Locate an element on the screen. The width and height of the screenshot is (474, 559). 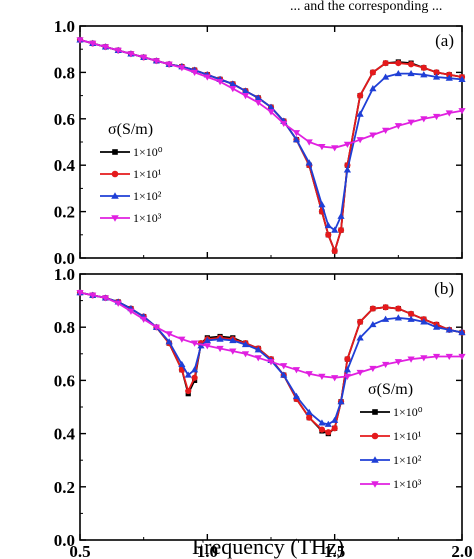
x-tick-label: 0.5 is located at coordinates (79, 550).